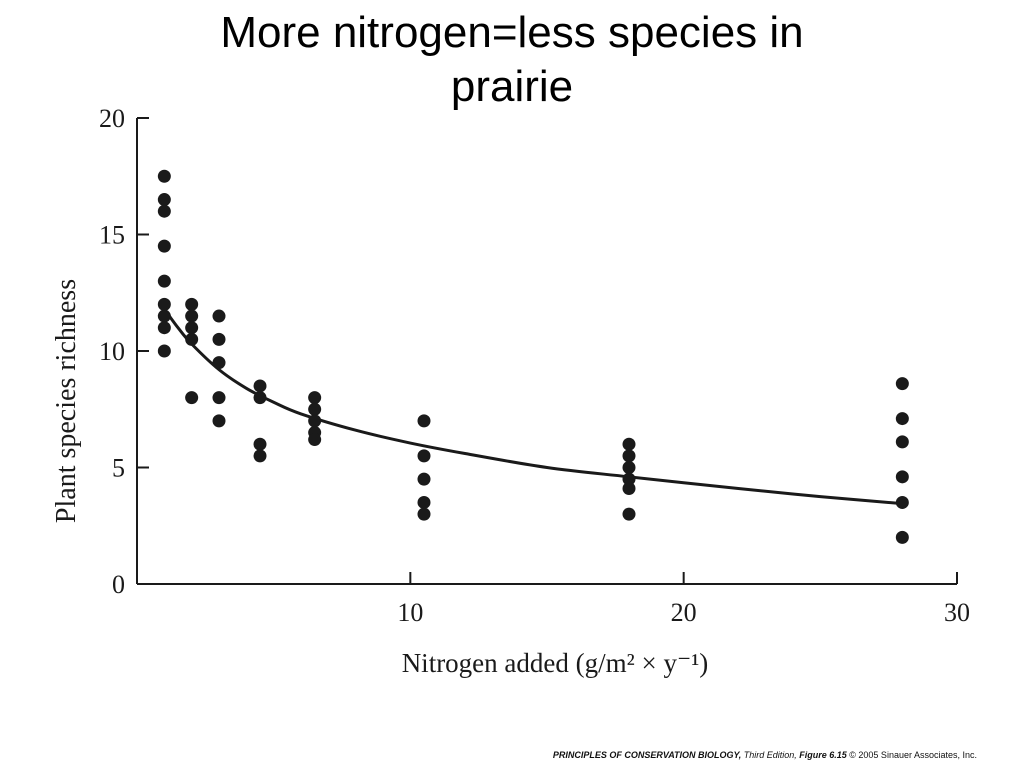 Image resolution: width=1024 pixels, height=768 pixels. I want to click on slide-title: More nitrogen=less species in prairie, so click(512, 60).